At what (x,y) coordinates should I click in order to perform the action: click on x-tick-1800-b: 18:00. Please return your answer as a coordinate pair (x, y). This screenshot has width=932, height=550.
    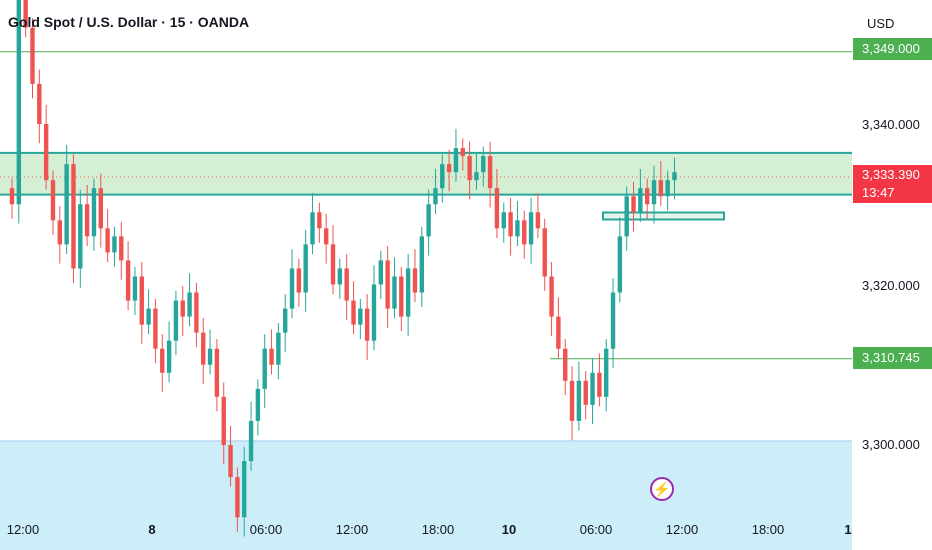
    Looking at the image, I should click on (768, 529).